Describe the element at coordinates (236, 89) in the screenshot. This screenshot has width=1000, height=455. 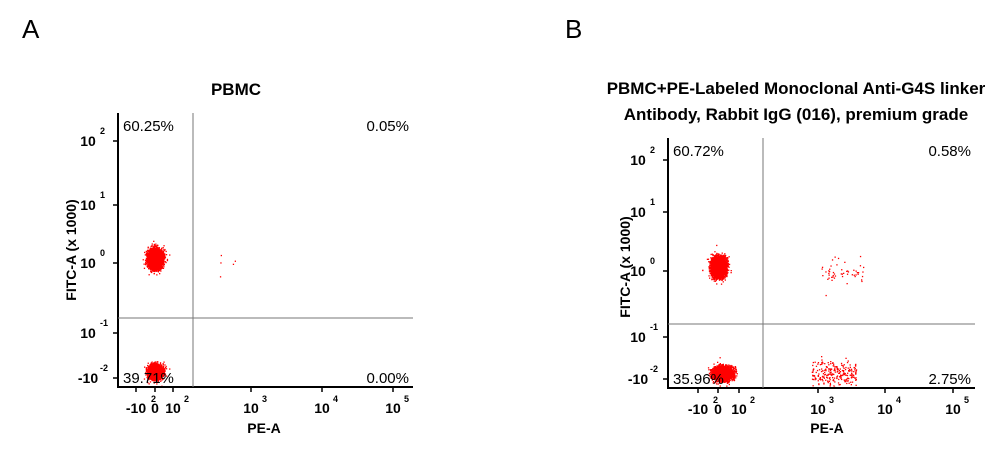
I see `chart-title-line: PBMC` at that location.